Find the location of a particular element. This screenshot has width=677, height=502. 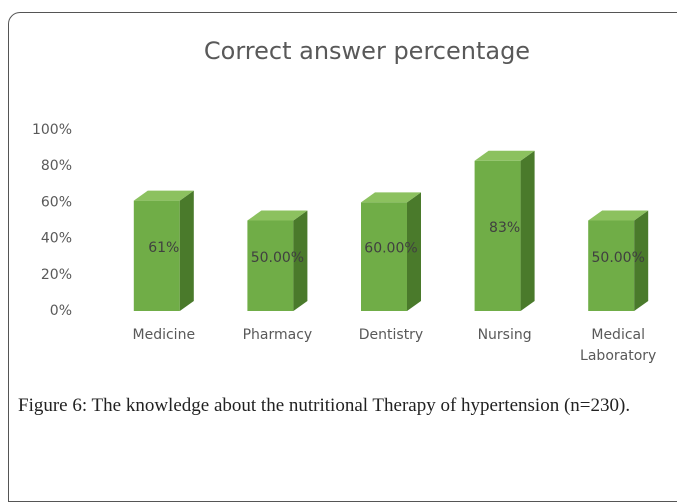

x-tick-label: Dentistry is located at coordinates (391, 335).